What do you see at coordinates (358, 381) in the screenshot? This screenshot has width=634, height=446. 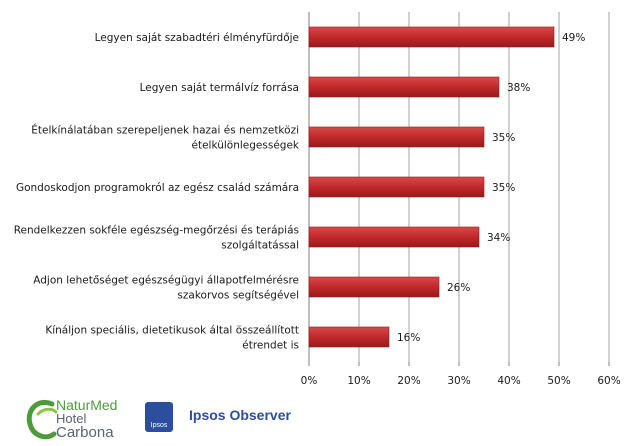 I see `x-tick-label: 10%` at bounding box center [358, 381].